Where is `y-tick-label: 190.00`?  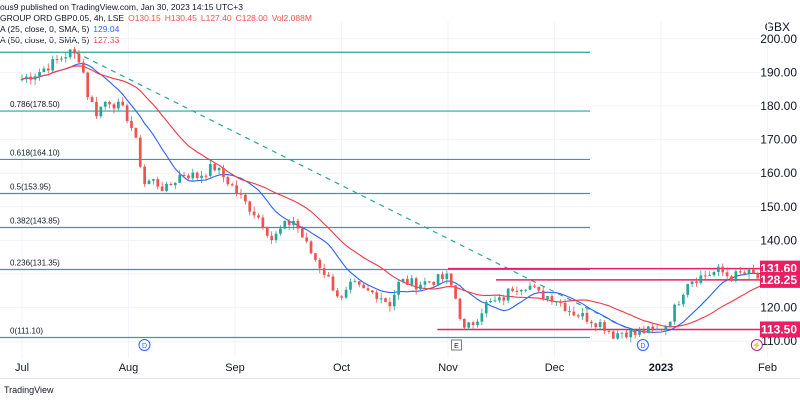
y-tick-label: 190.00 is located at coordinates (778, 72).